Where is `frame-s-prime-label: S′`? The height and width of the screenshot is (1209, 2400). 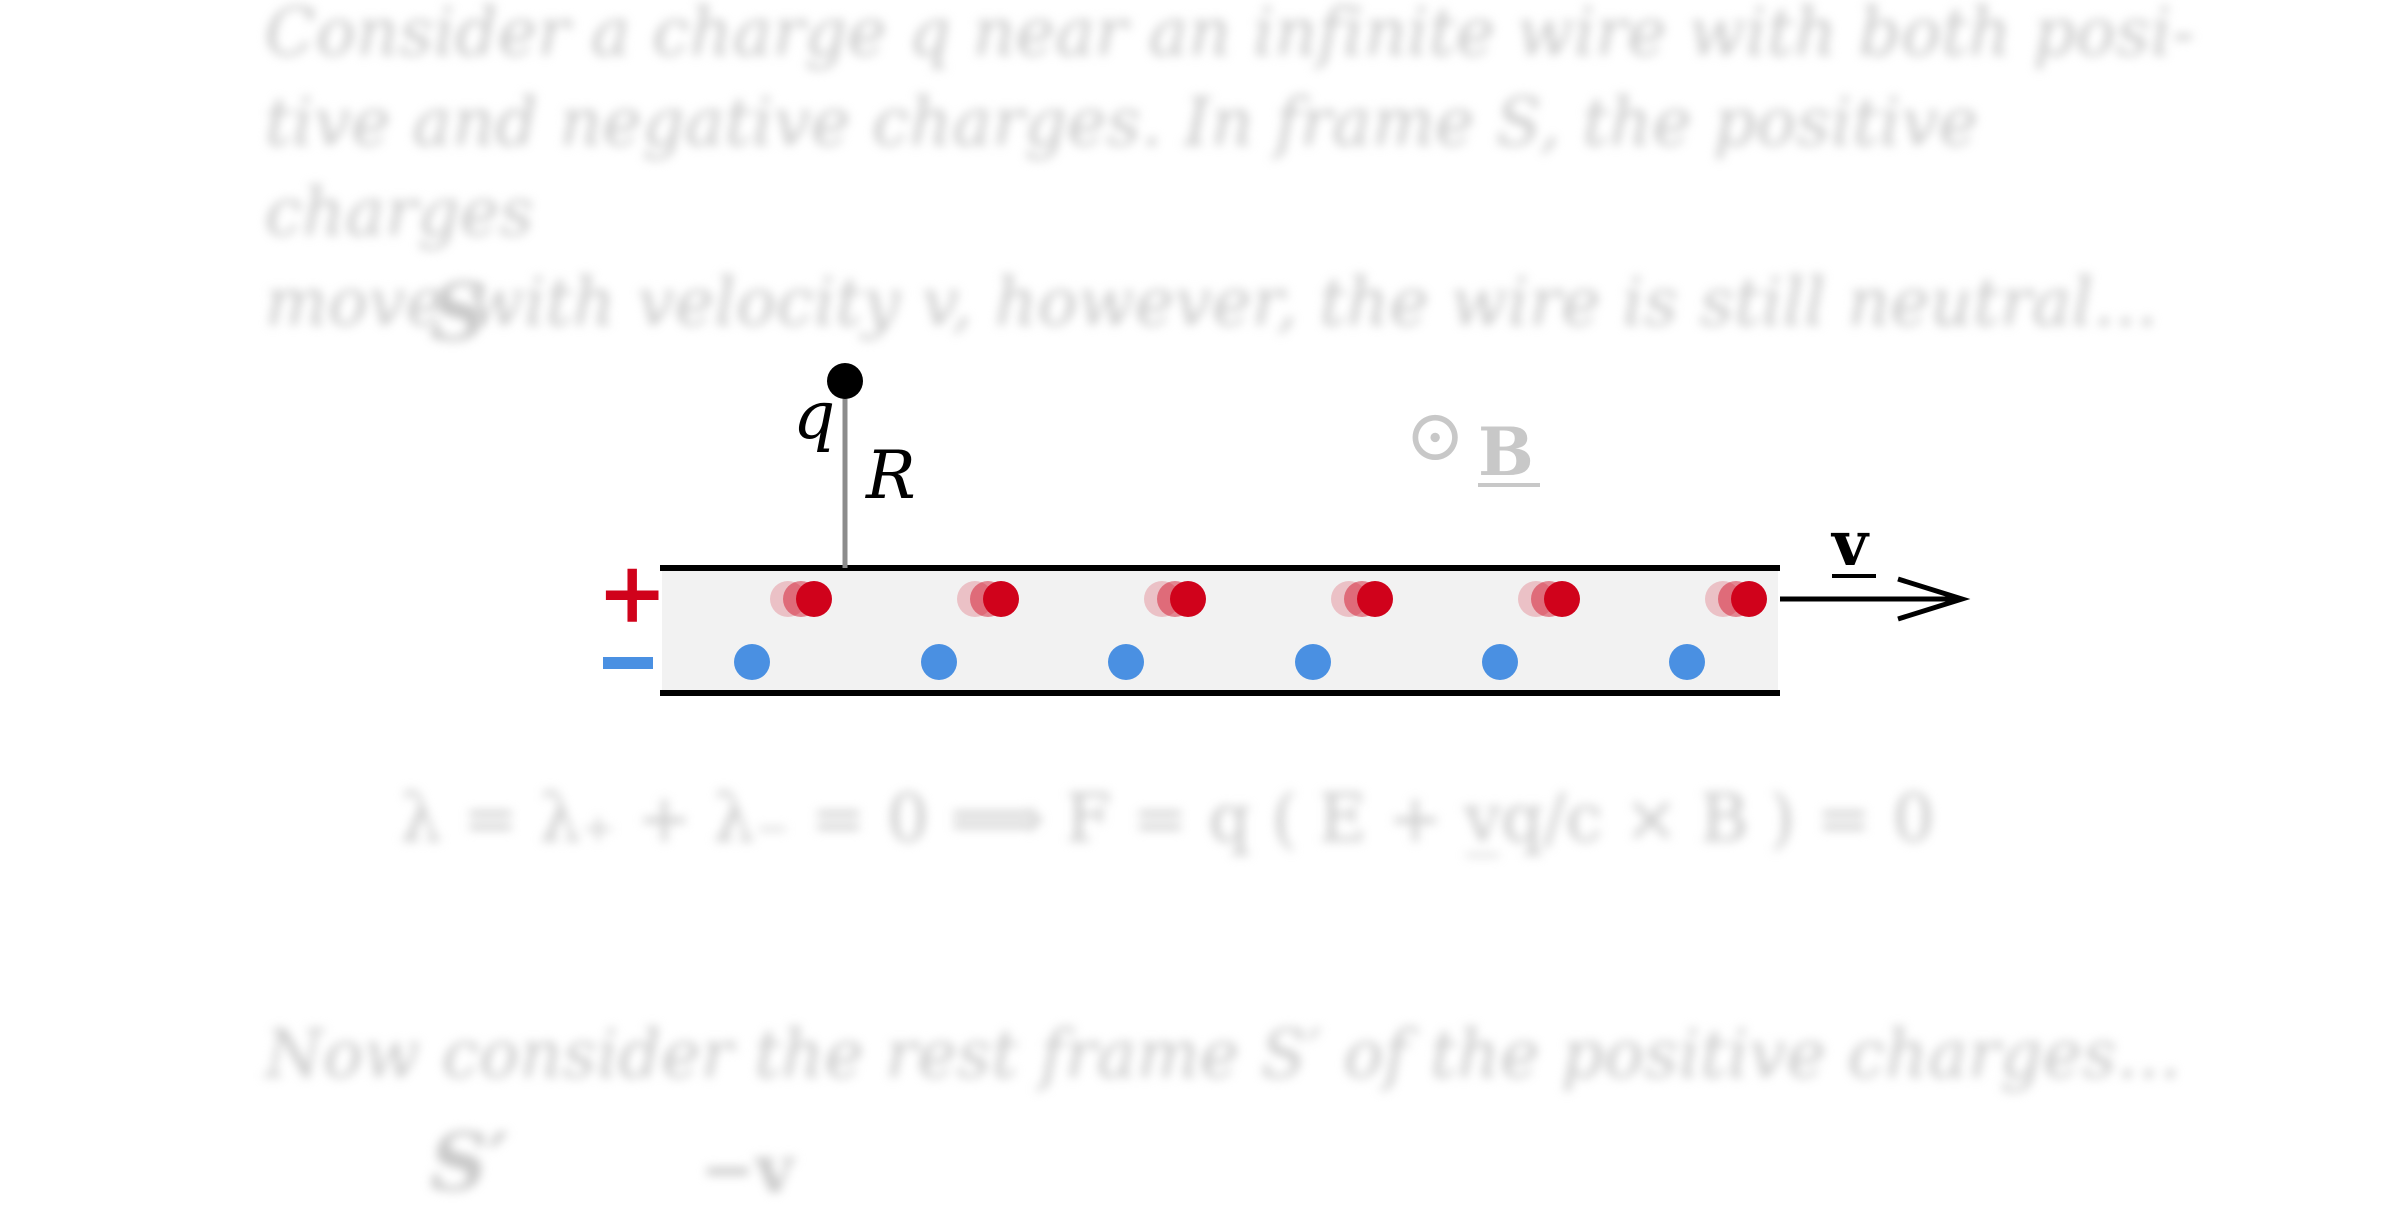 frame-s-prime-label: S′ is located at coordinates (469, 1162).